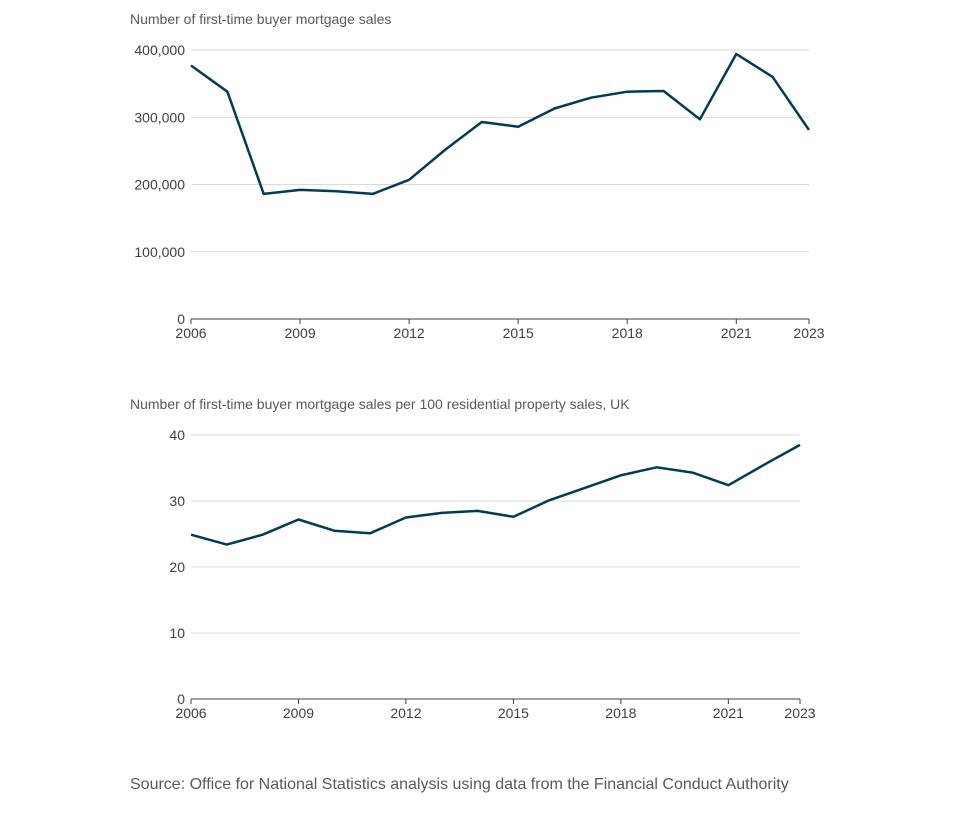  Describe the element at coordinates (808, 333) in the screenshot. I see `chart-1-xtick-label: 2023` at that location.